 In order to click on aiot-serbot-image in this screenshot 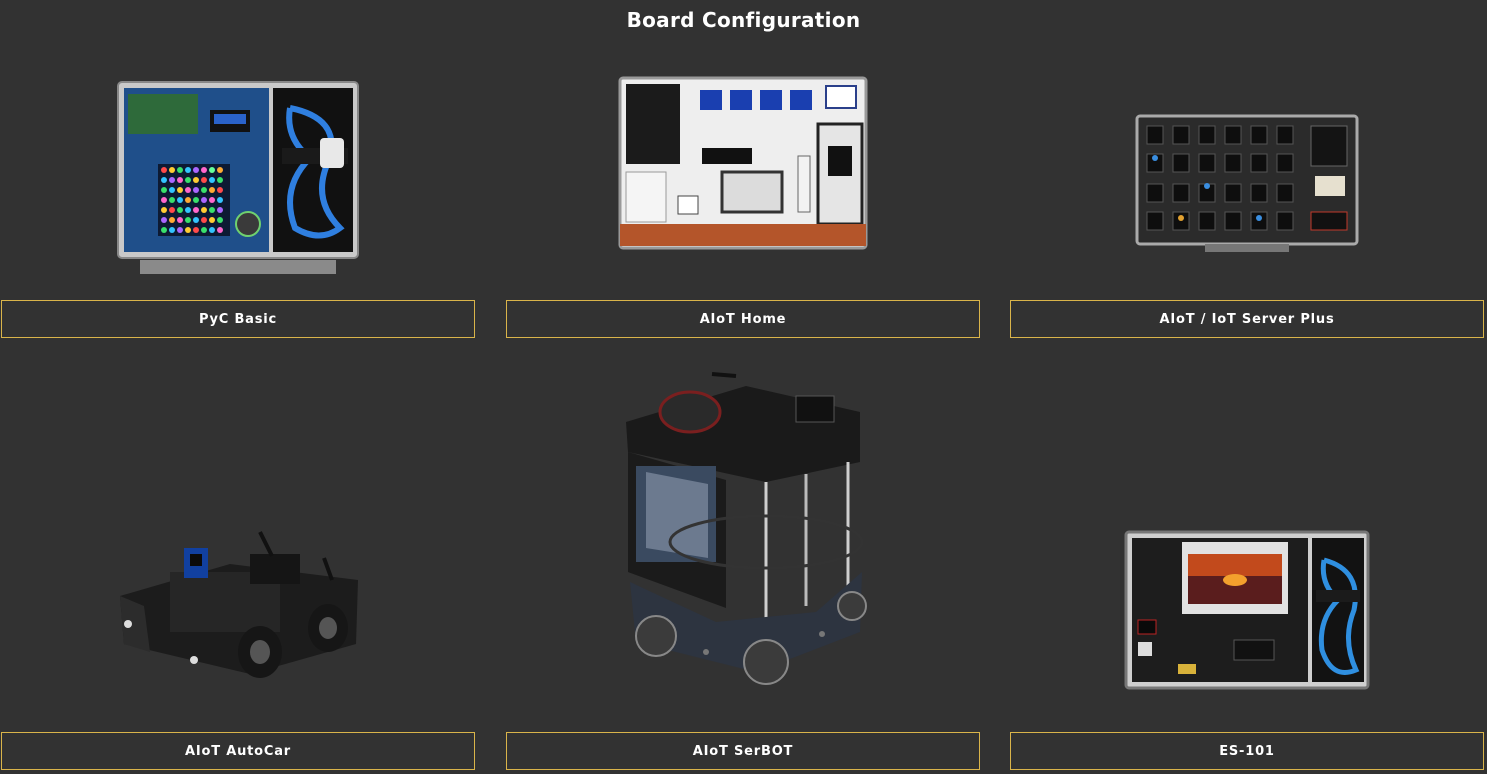, I will do `click(743, 531)`.